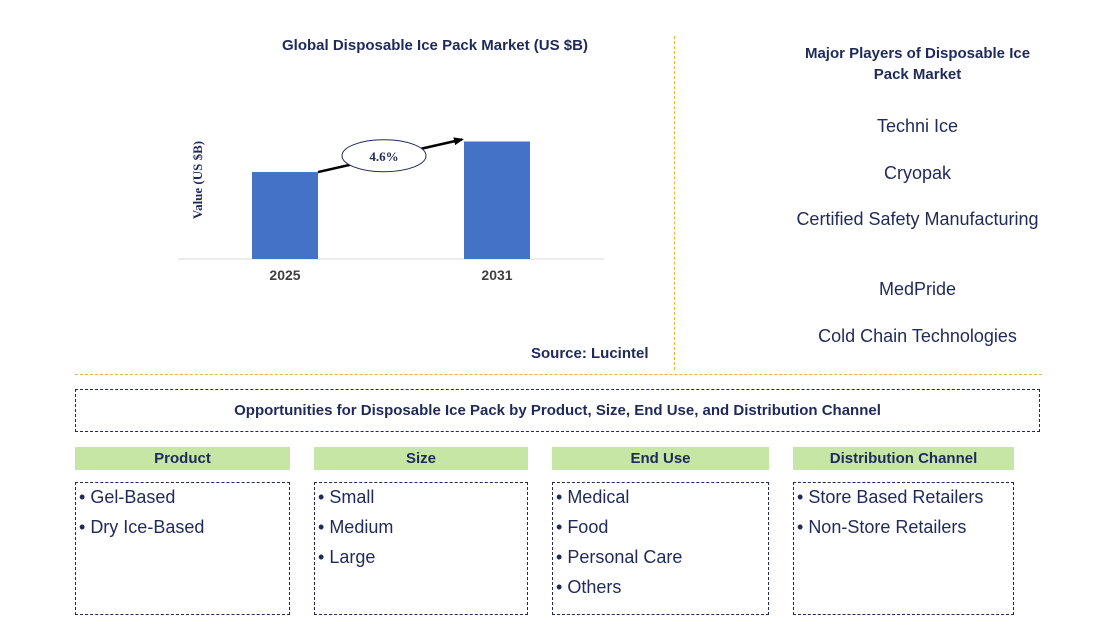 Image resolution: width=1106 pixels, height=636 pixels. What do you see at coordinates (593, 497) in the screenshot?
I see `list-item: • Medical` at bounding box center [593, 497].